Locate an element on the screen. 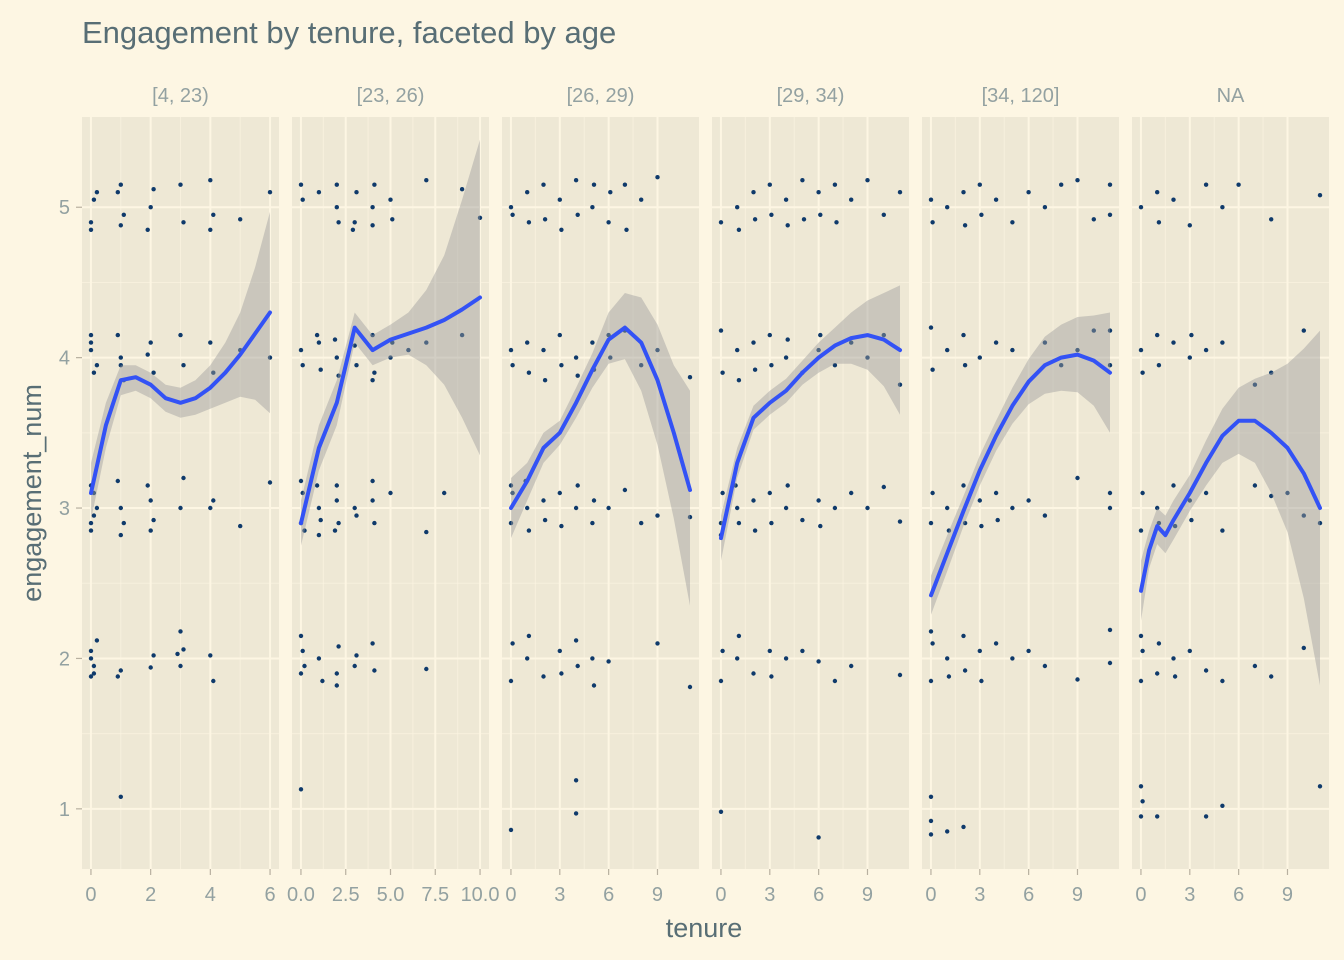 The image size is (1344, 960). x-tick-label: 9 is located at coordinates (1077, 895).